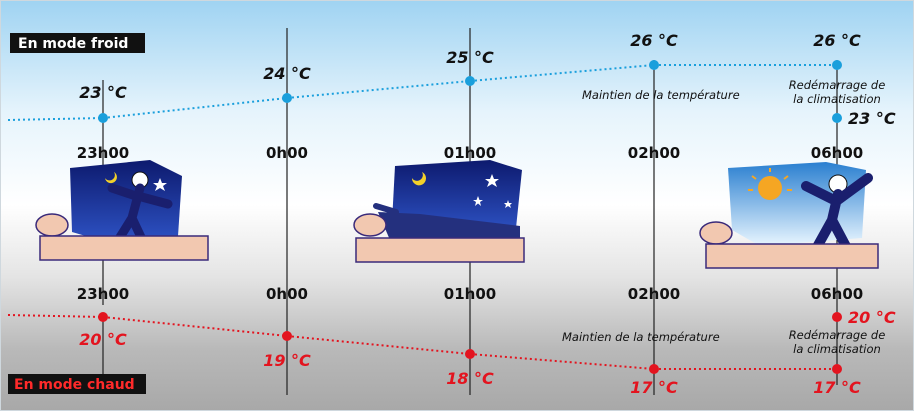  What do you see at coordinates (837, 349) in the screenshot?
I see `hot-restart-note-line2: la climatisation` at bounding box center [837, 349].